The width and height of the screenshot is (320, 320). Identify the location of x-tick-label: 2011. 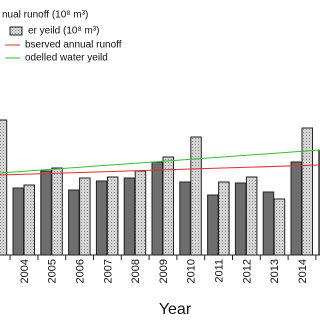
(220, 271).